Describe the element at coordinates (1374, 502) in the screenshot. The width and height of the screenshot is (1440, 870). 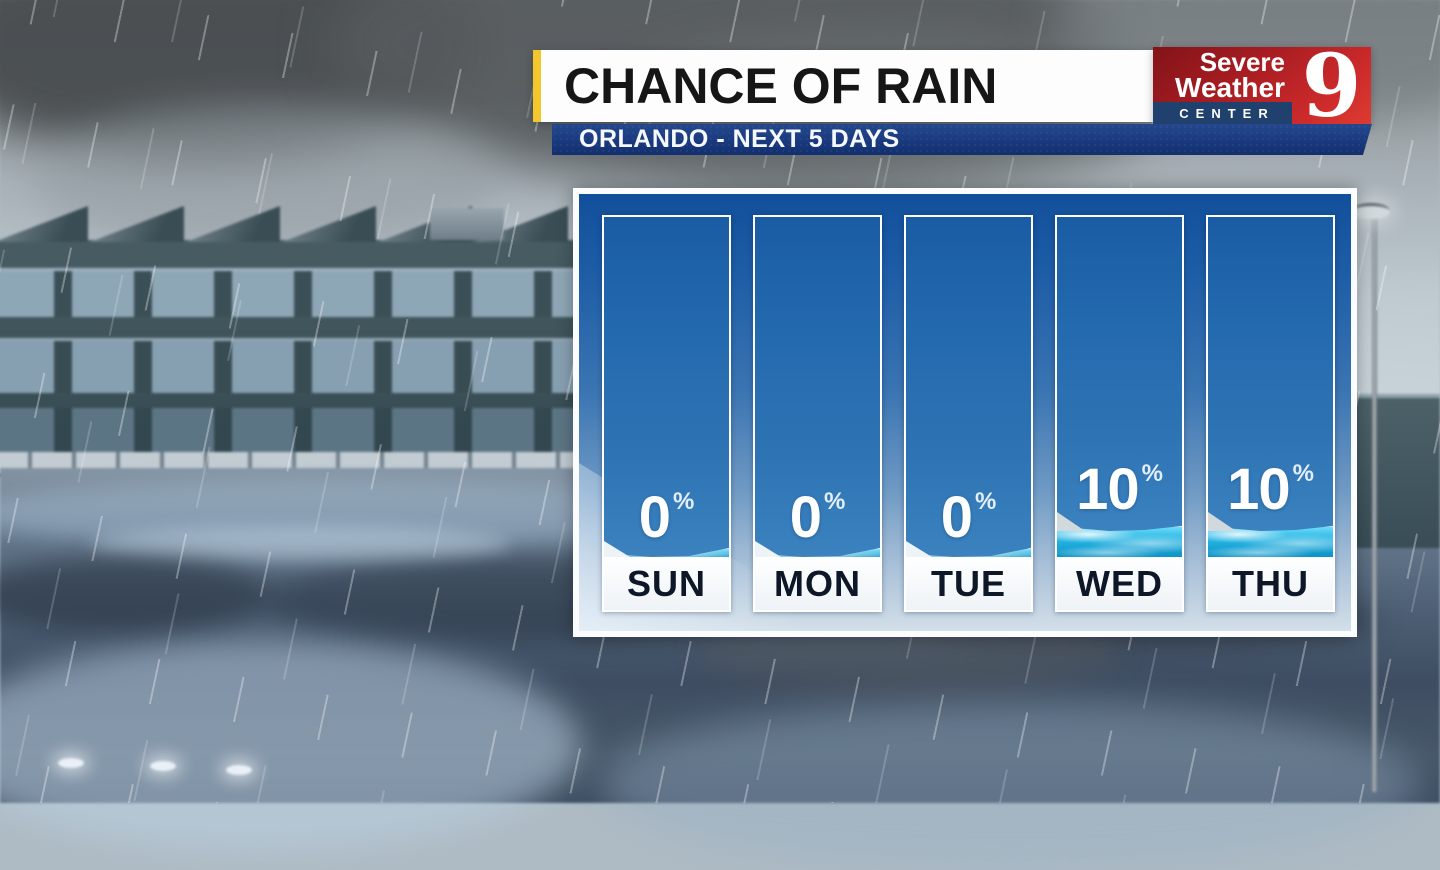
I see `lamp-post` at that location.